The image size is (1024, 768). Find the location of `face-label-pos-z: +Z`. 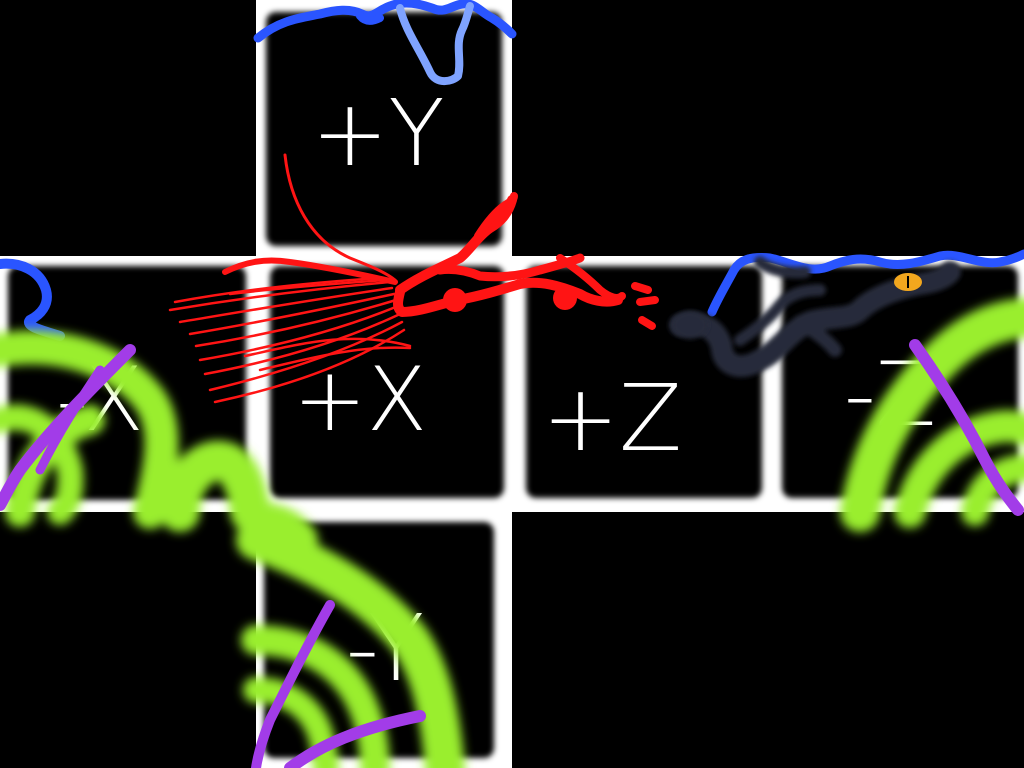

face-label-pos-z: +Z is located at coordinates (612, 418).